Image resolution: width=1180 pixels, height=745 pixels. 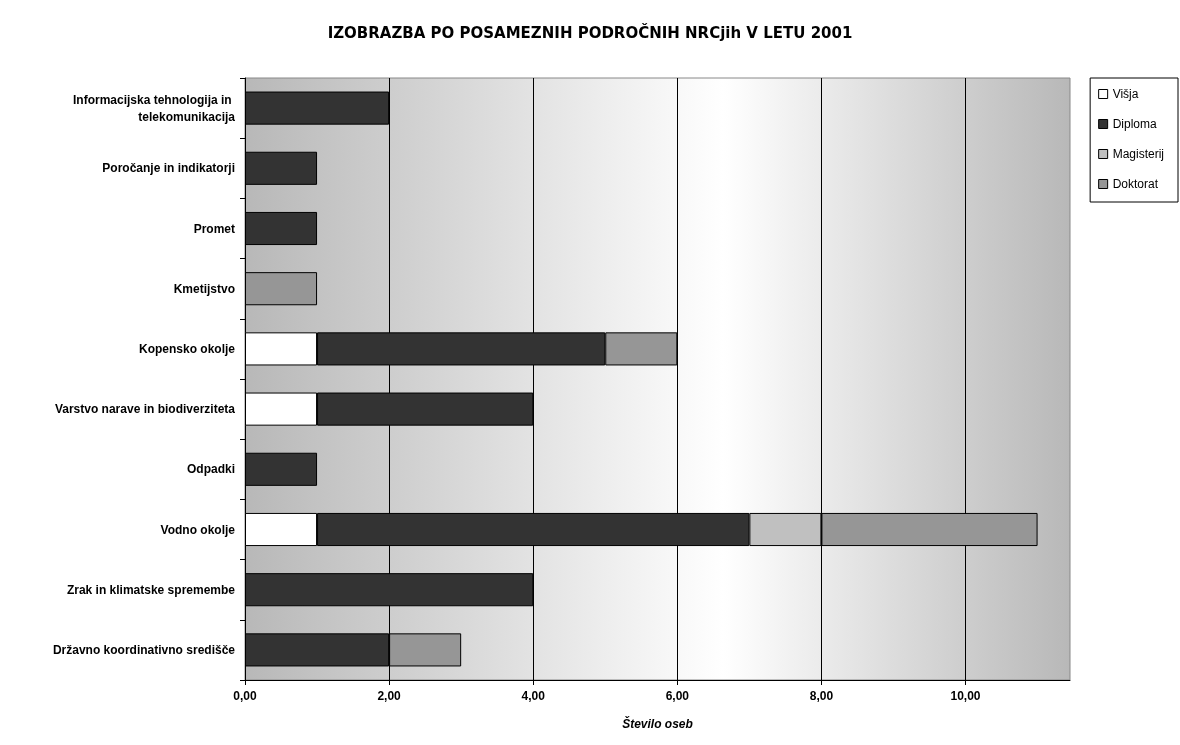 I want to click on x-tick-label: 6,00, so click(x=677, y=696).